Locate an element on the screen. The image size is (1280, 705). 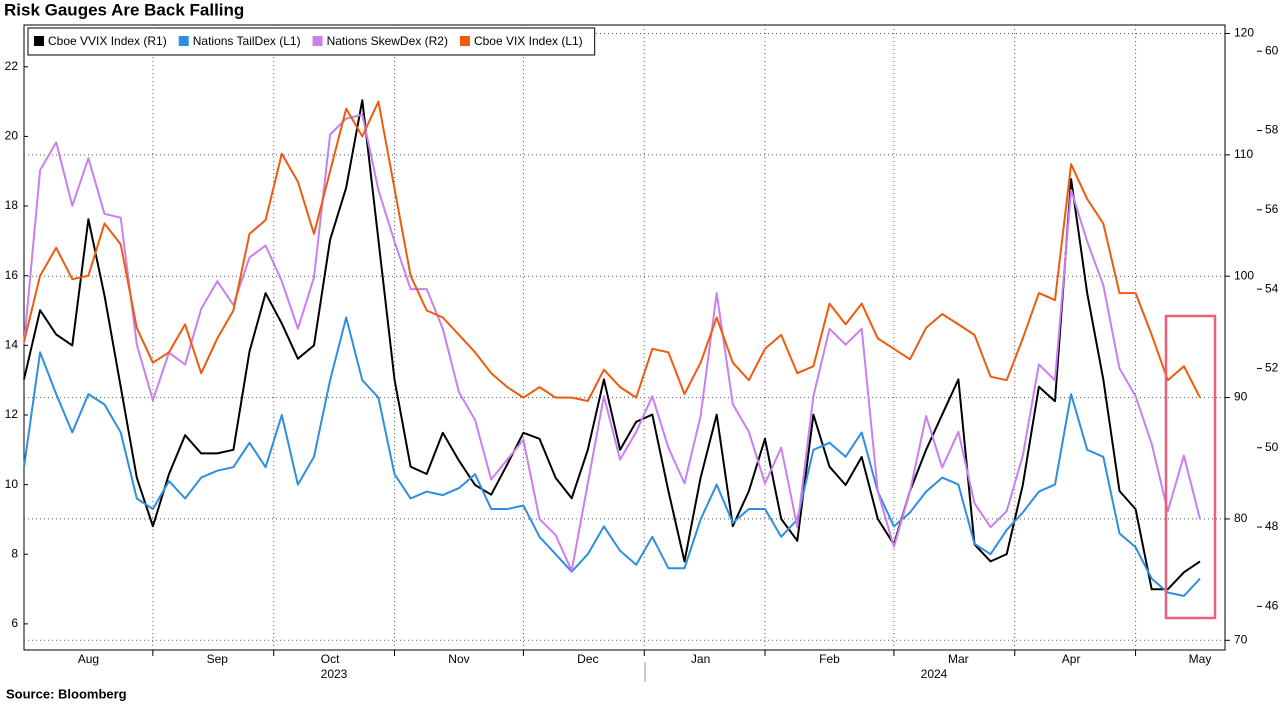
x-tick-label: Apr is located at coordinates (1071, 659).